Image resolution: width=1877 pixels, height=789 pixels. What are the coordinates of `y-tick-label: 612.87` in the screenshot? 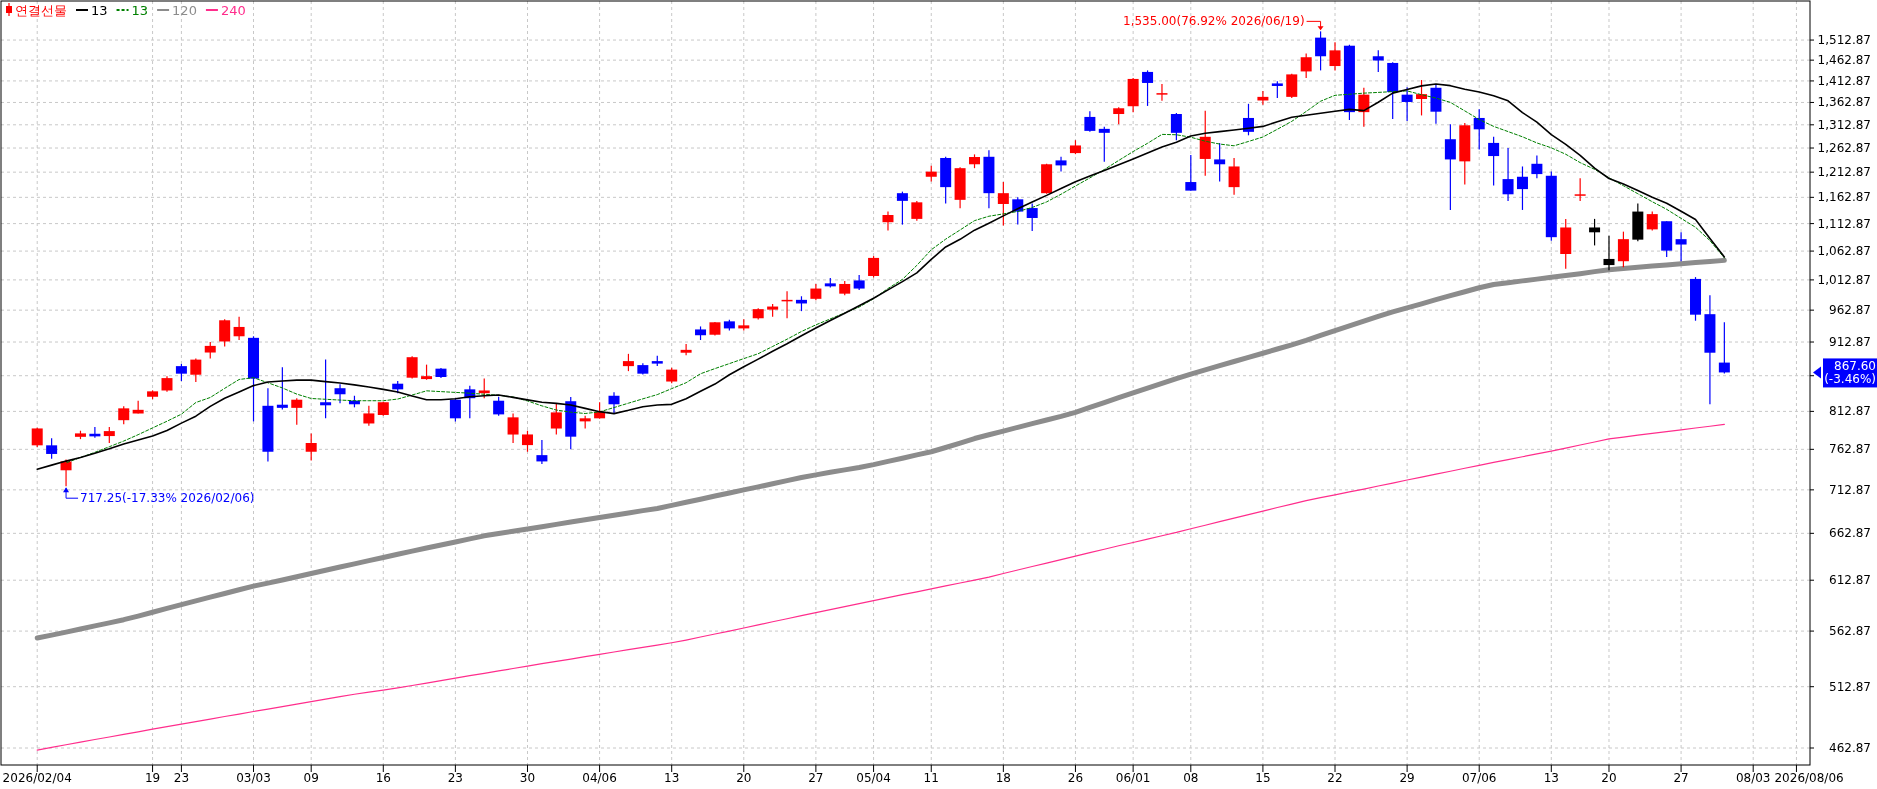 It's located at (1850, 580).